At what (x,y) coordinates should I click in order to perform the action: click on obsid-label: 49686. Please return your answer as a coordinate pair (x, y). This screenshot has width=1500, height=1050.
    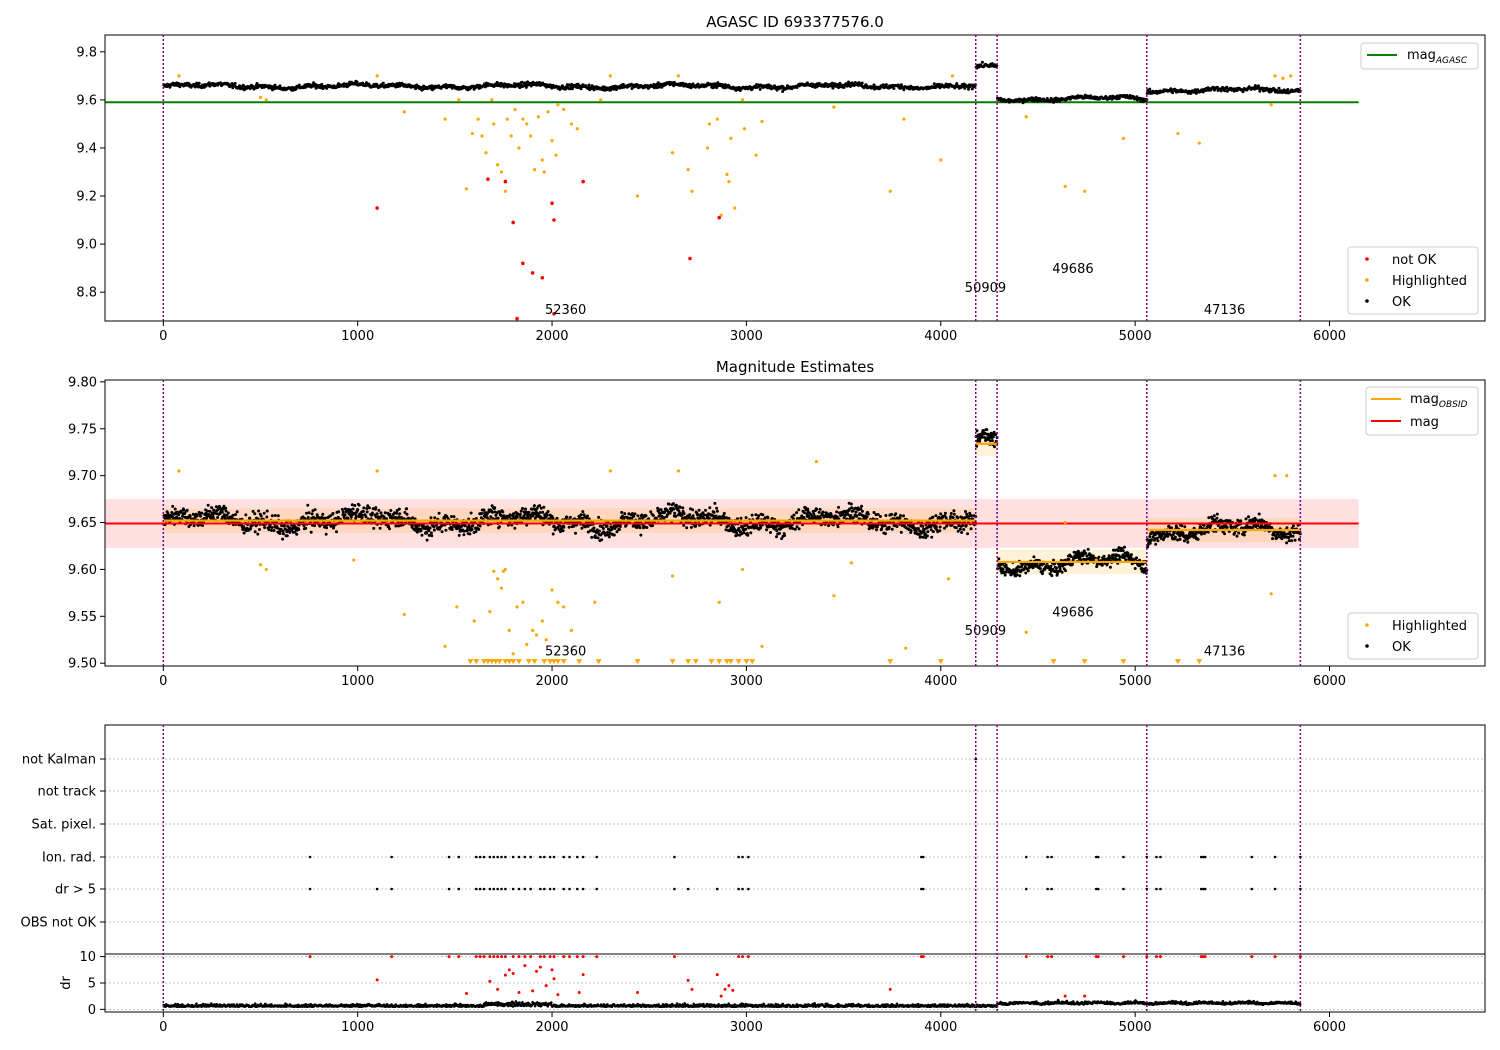
    Looking at the image, I should click on (1072, 612).